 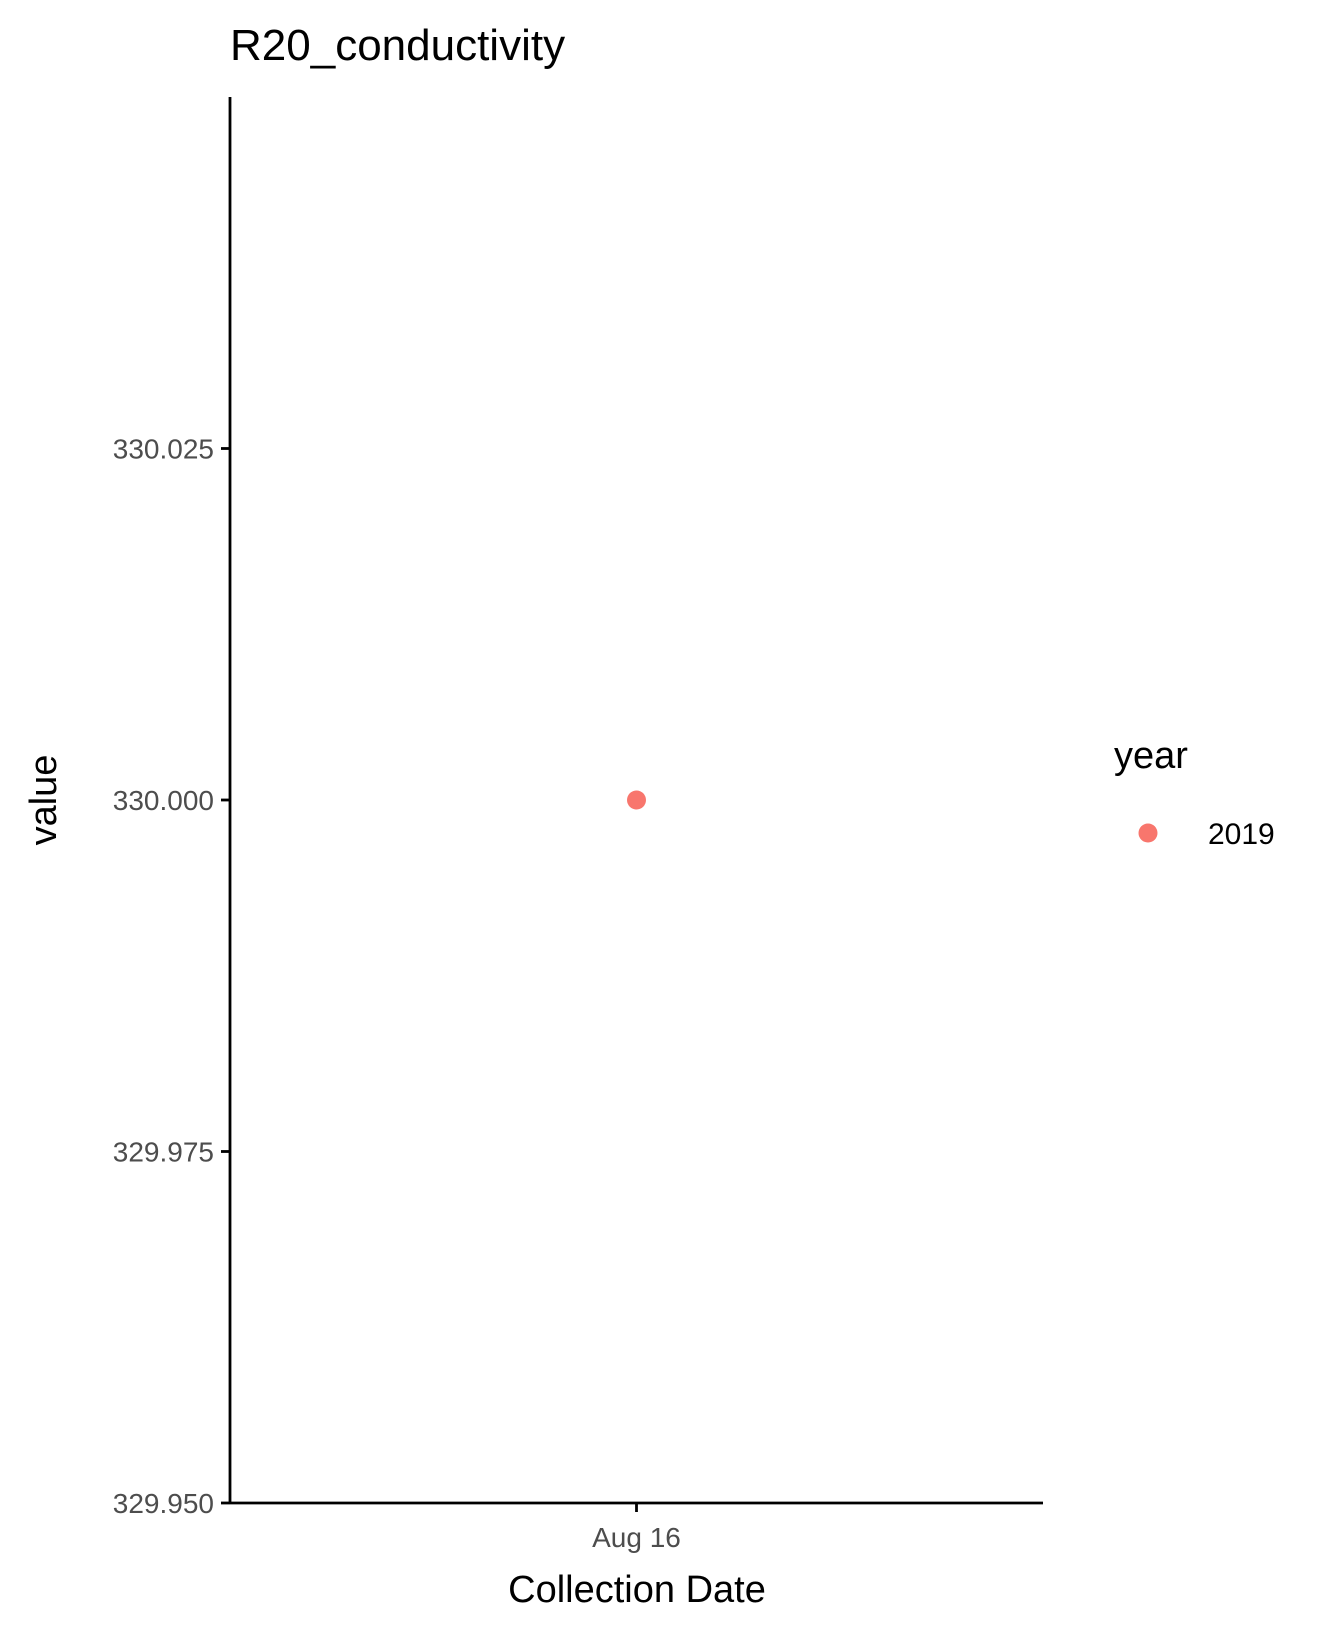 What do you see at coordinates (163, 1503) in the screenshot?
I see `y-tick-label: 329.950` at bounding box center [163, 1503].